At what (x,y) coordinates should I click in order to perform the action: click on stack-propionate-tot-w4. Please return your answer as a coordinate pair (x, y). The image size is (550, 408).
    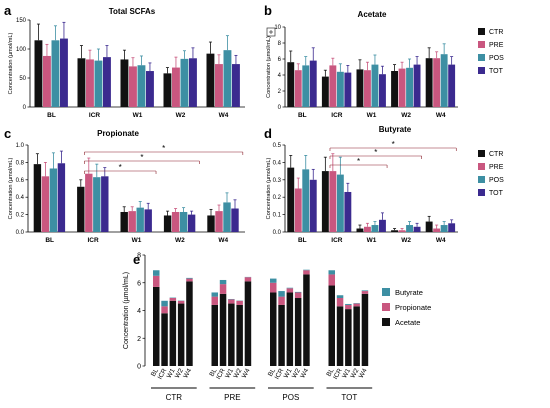
    Looking at the image, I should click on (365, 292).